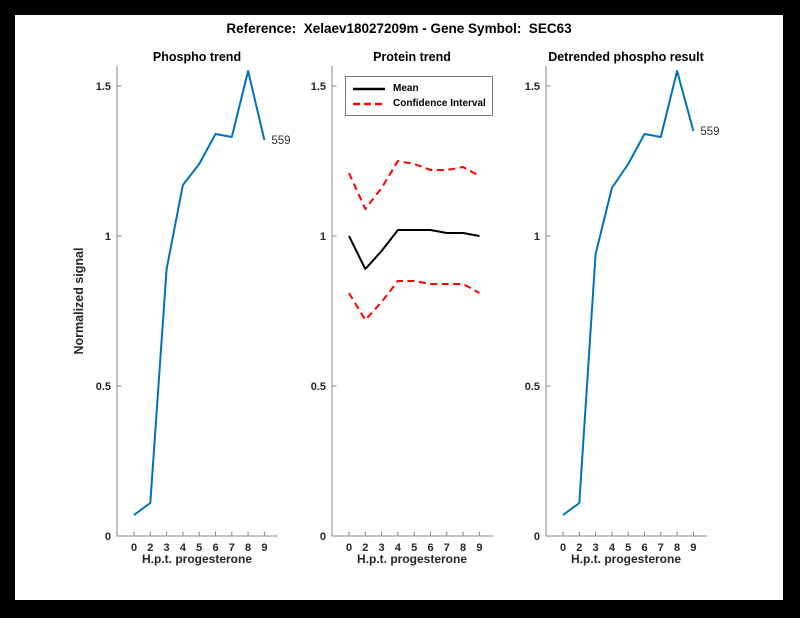  I want to click on detrended-phospho-signal-line, so click(628, 293).